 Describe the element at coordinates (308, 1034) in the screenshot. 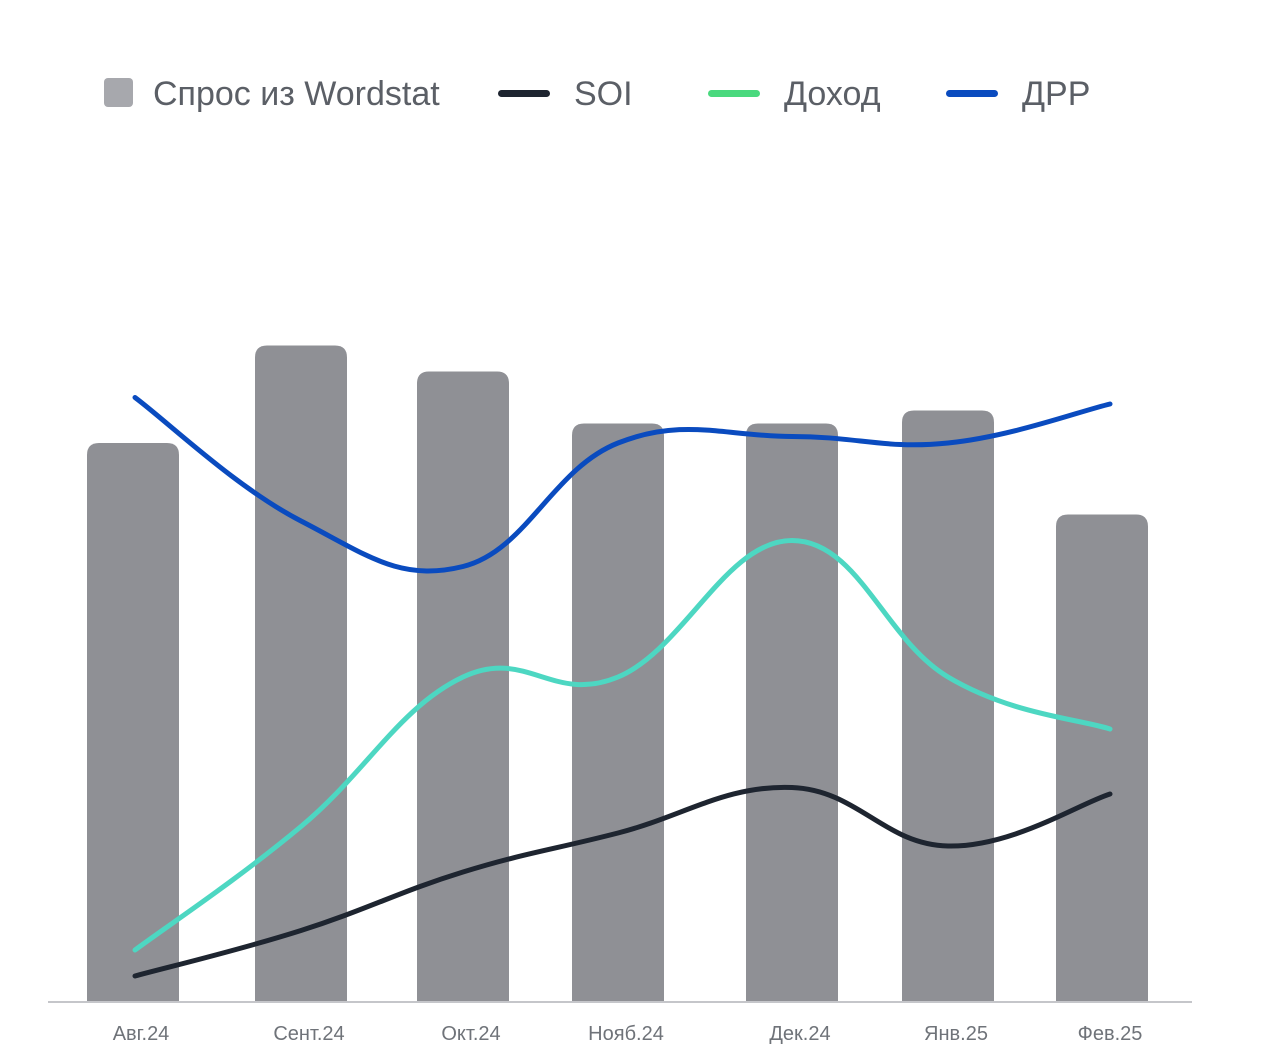

I see `x-tick-label: Сент.24` at that location.